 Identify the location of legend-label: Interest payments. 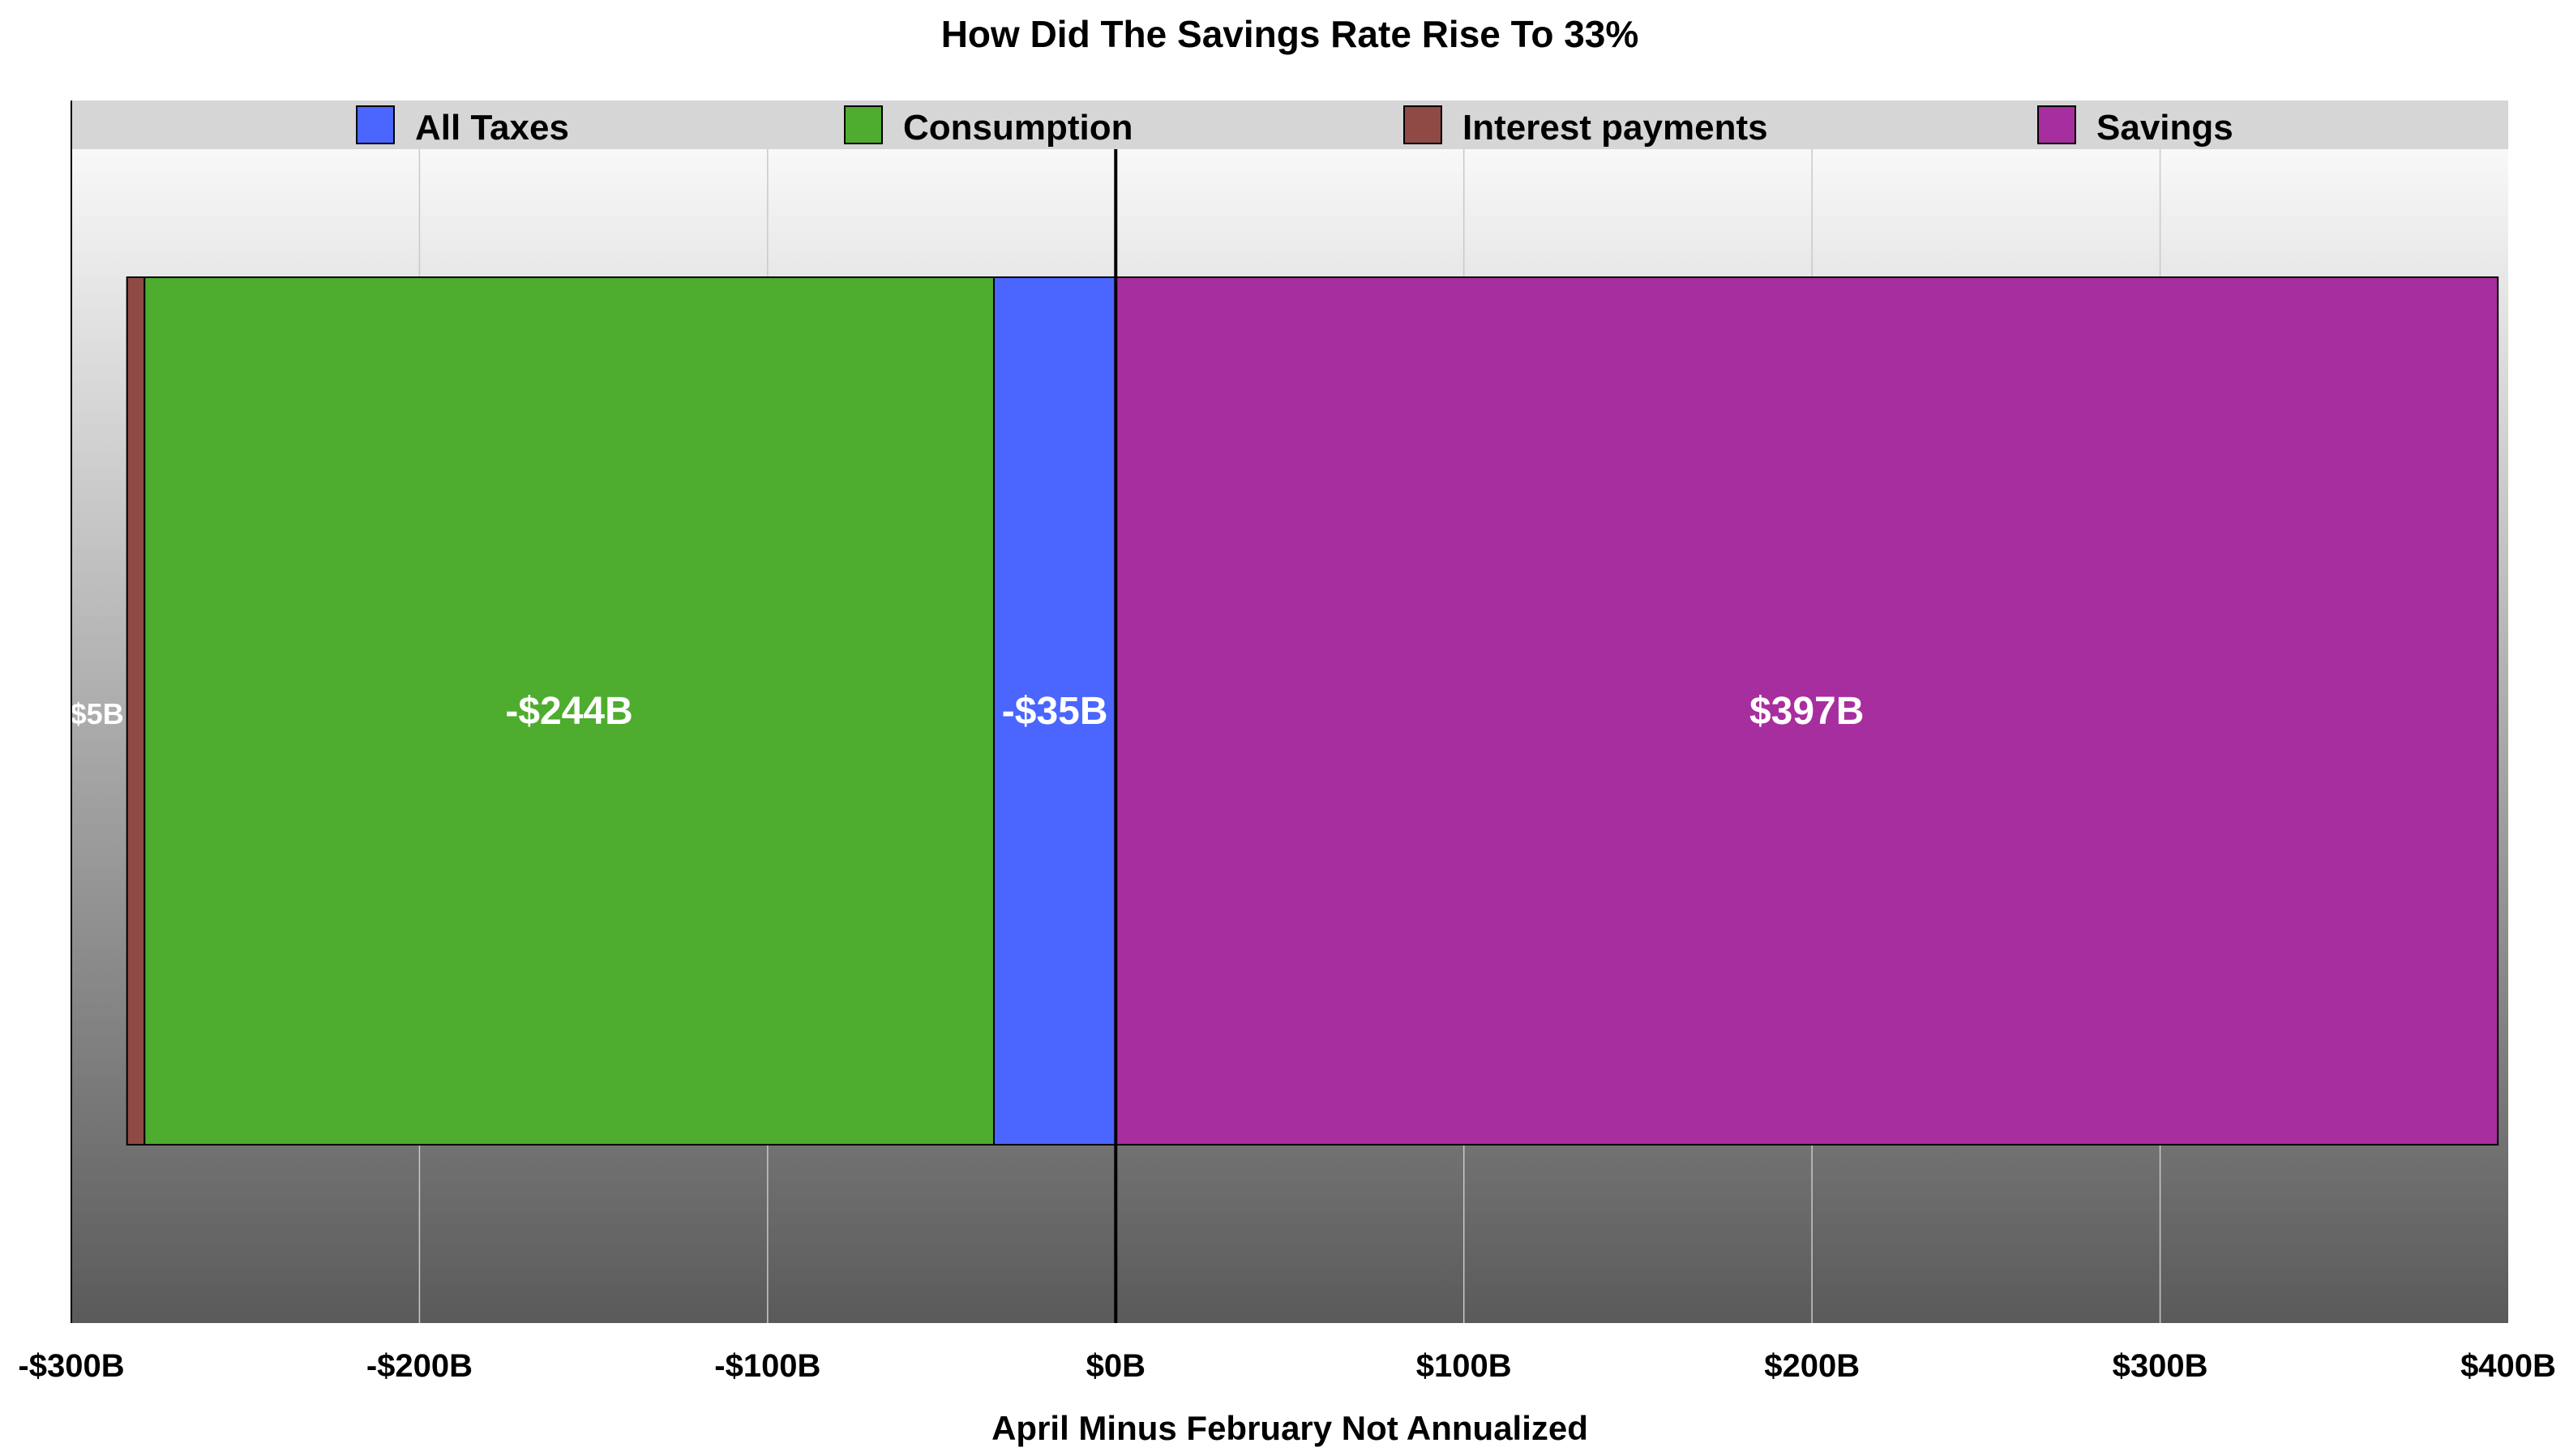
(1615, 128).